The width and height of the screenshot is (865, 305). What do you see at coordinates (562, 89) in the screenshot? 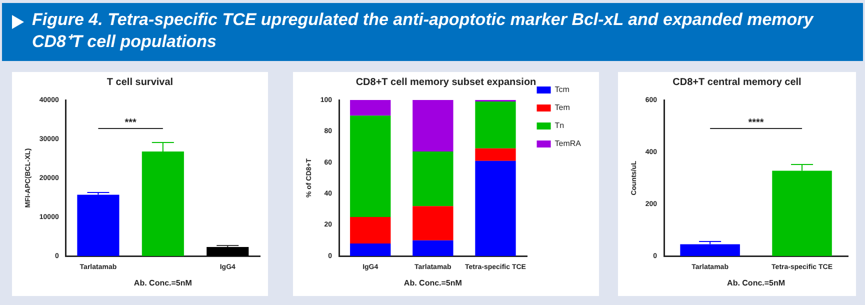
I see `legend-label: Tcm` at bounding box center [562, 89].